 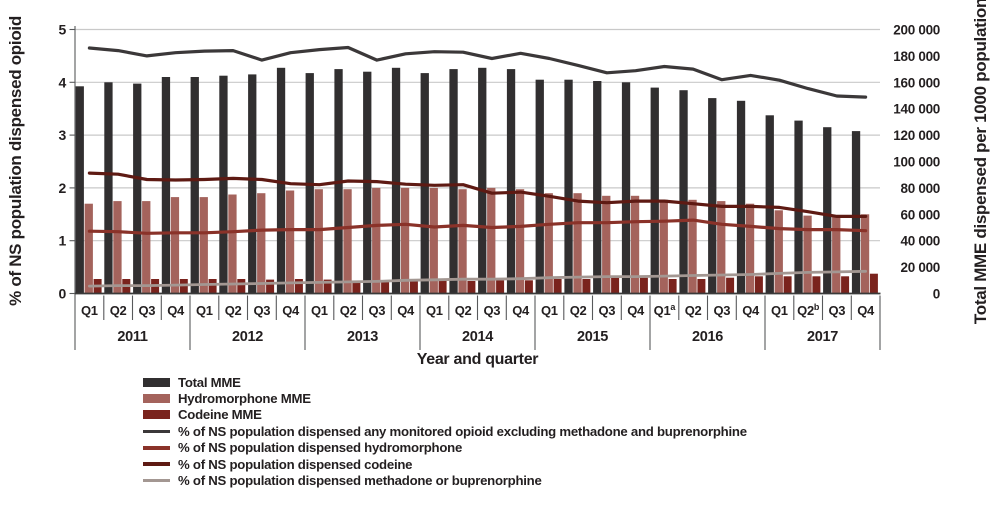 What do you see at coordinates (63, 241) in the screenshot?
I see `left-y-tick-label: 1` at bounding box center [63, 241].